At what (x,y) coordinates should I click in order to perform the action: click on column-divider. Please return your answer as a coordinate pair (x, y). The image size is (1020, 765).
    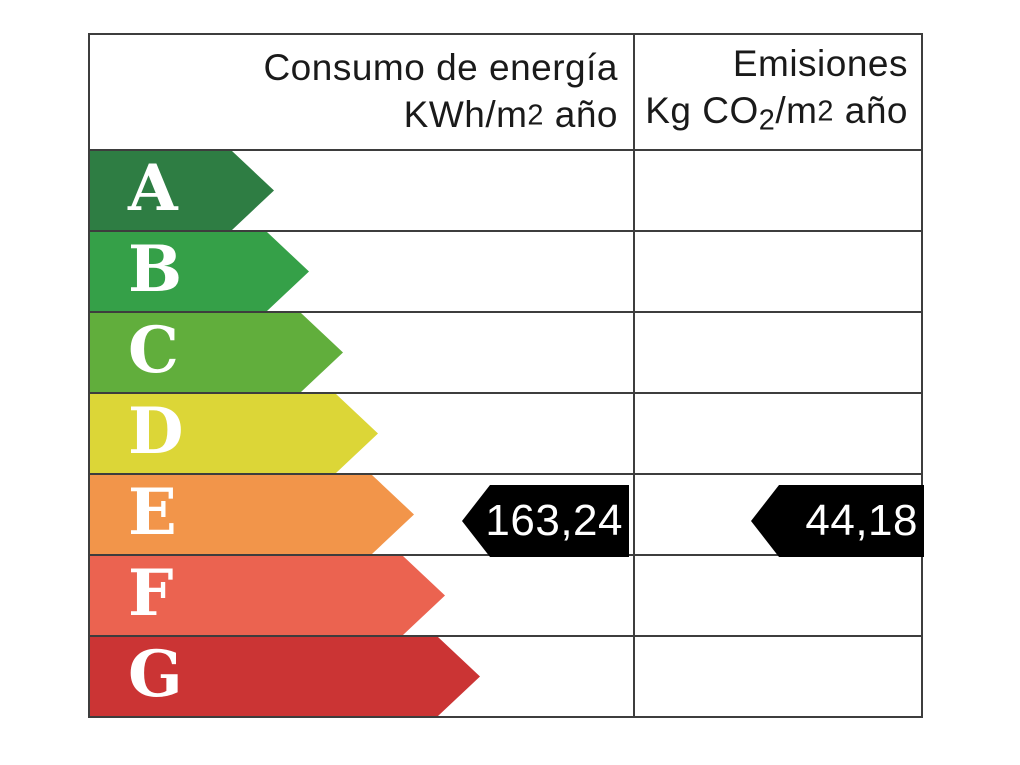
    Looking at the image, I should click on (634, 375).